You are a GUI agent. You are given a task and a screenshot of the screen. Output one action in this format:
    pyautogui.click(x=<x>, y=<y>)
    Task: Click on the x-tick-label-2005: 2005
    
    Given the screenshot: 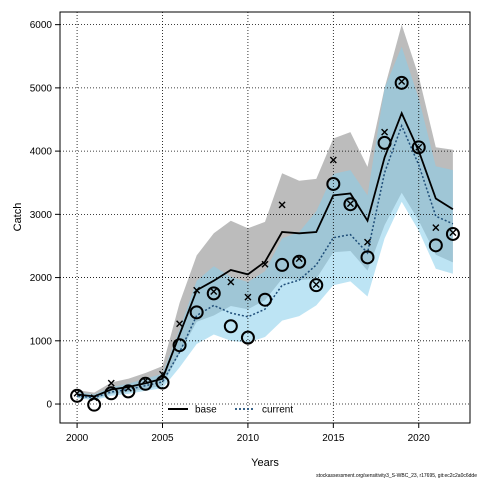 What is the action you would take?
    pyautogui.click(x=162, y=438)
    